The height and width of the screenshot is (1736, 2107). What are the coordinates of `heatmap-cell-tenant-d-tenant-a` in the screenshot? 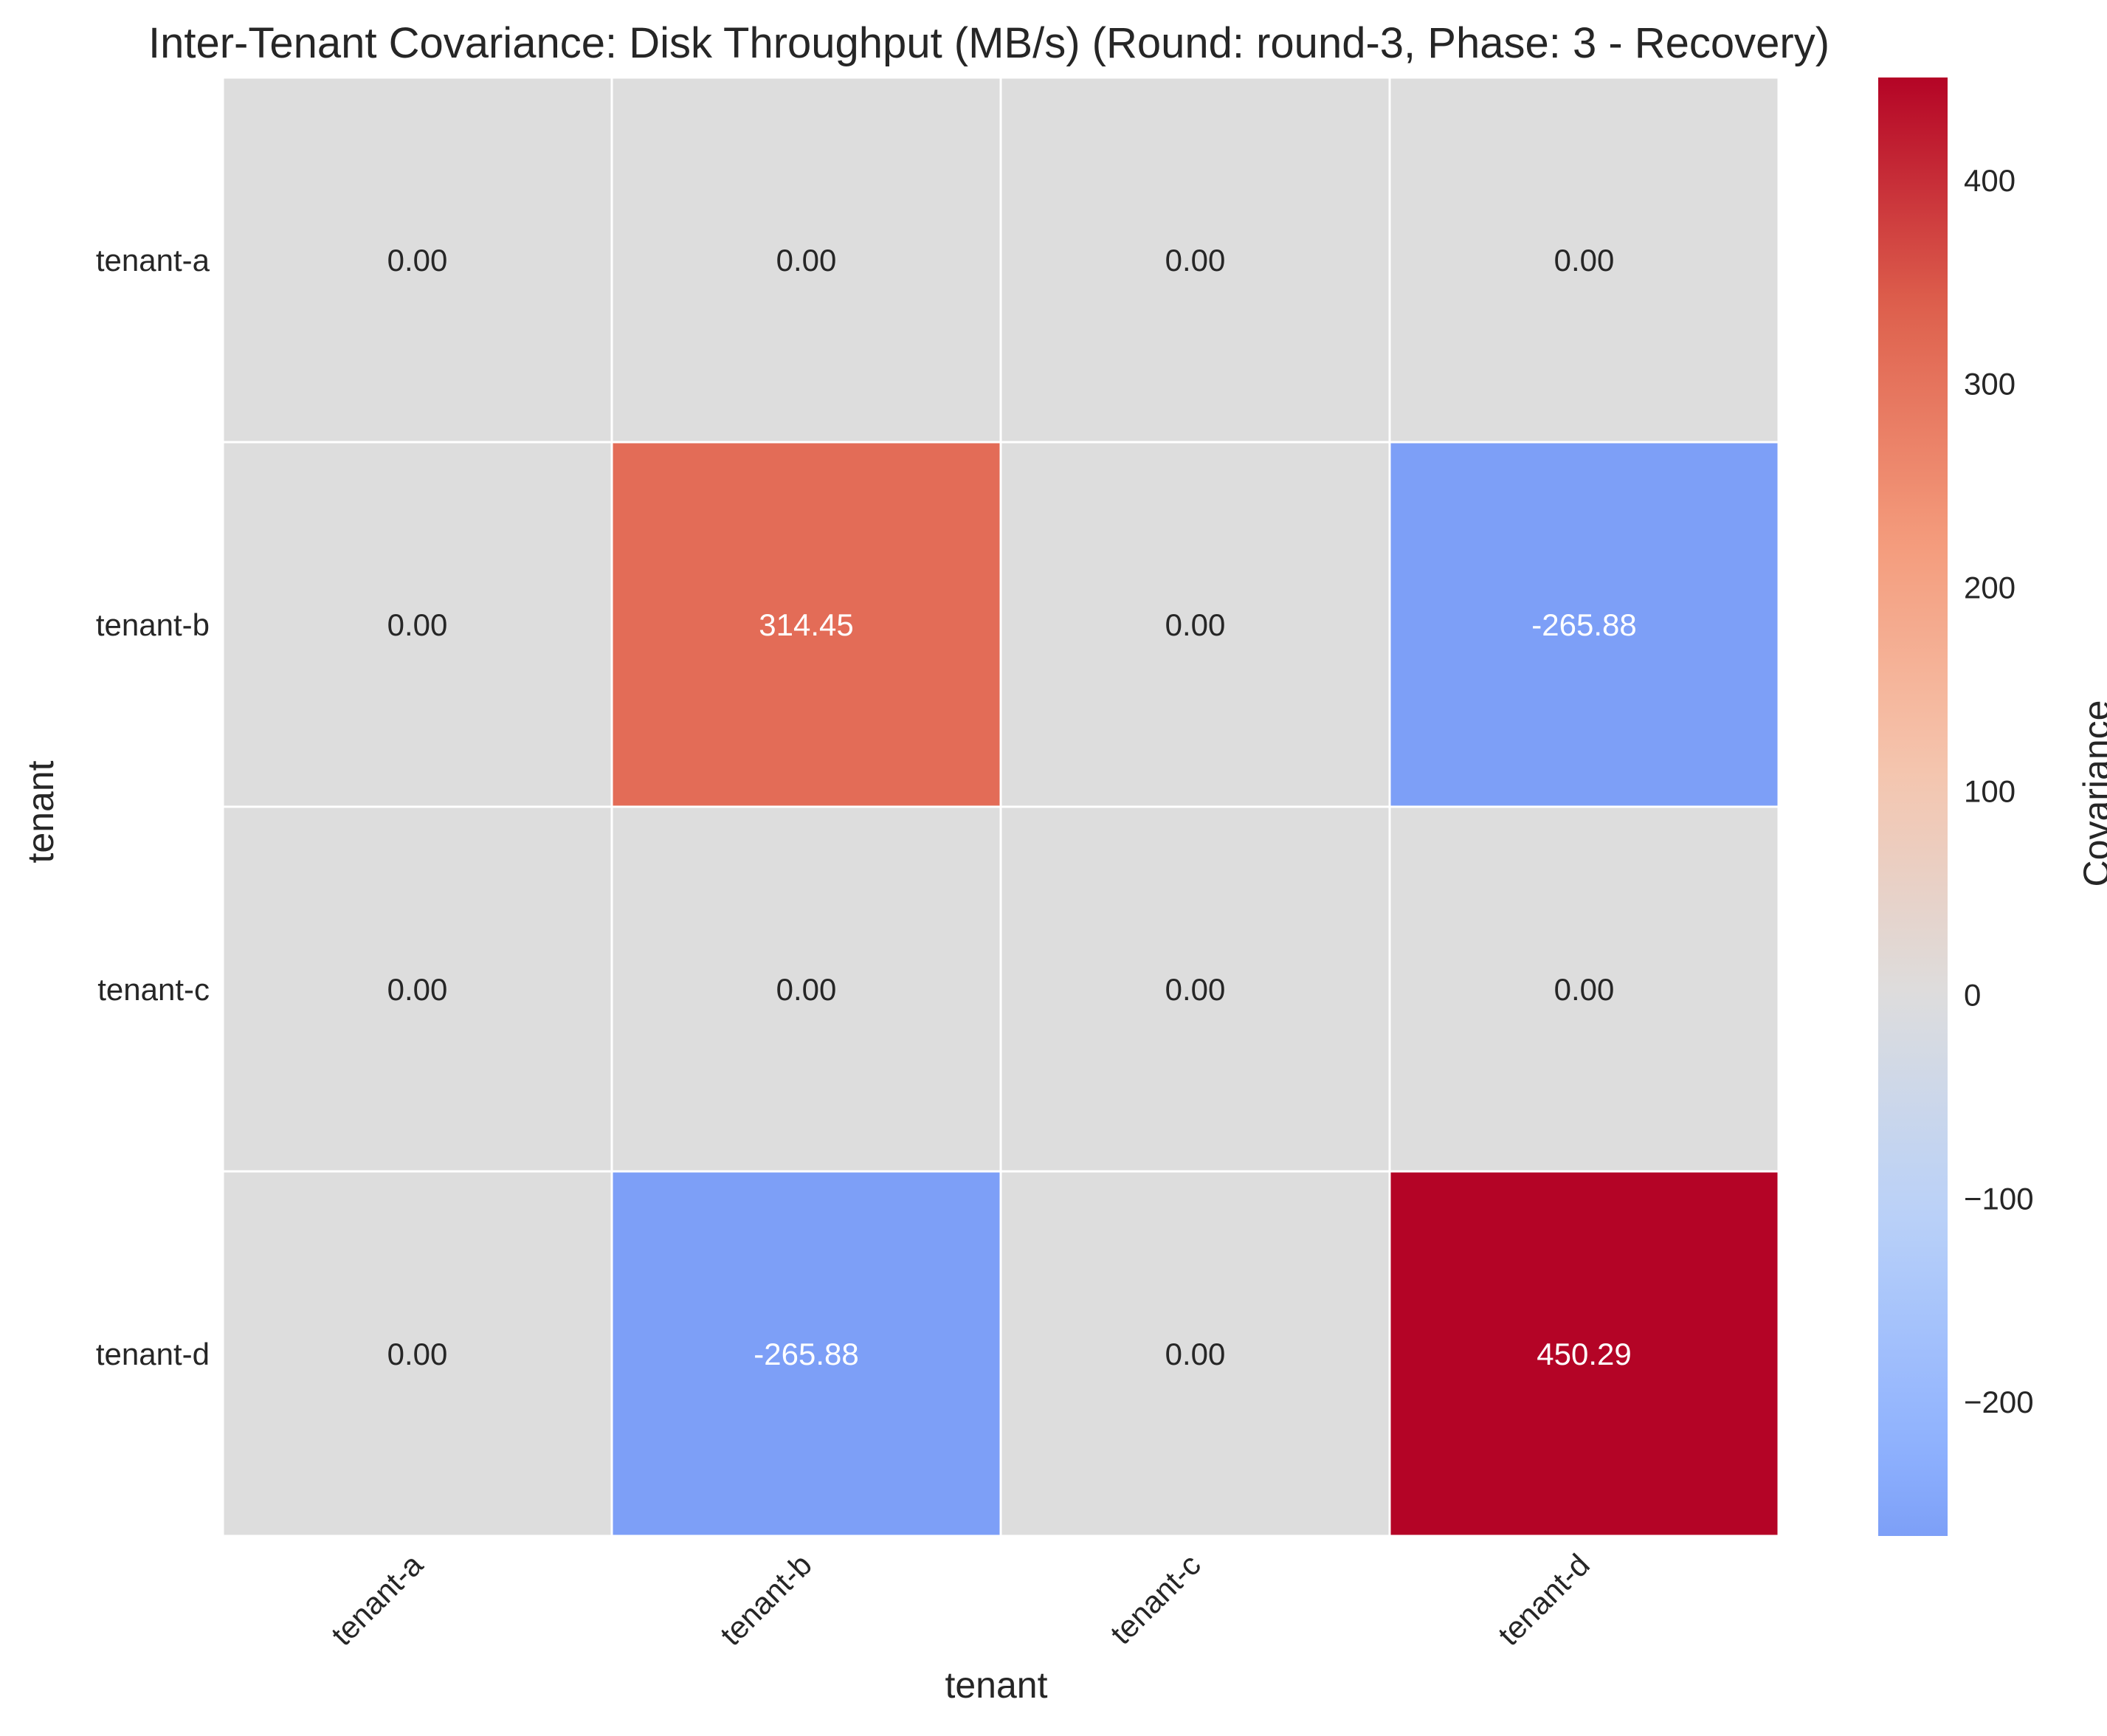 It's located at (417, 1353).